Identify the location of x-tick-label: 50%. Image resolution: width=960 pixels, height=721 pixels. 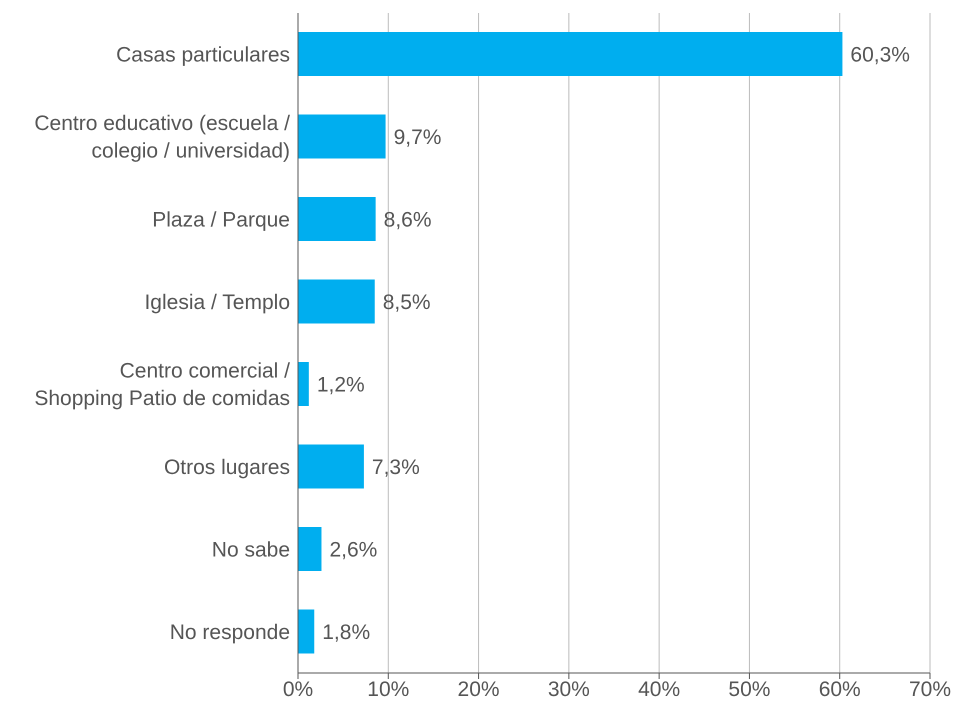
(749, 689).